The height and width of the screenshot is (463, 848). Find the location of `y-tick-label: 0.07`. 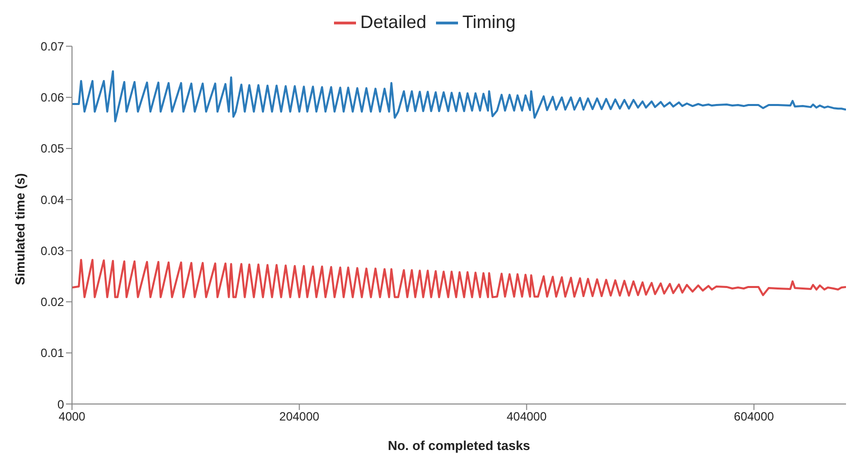

y-tick-label: 0.07 is located at coordinates (52, 47).